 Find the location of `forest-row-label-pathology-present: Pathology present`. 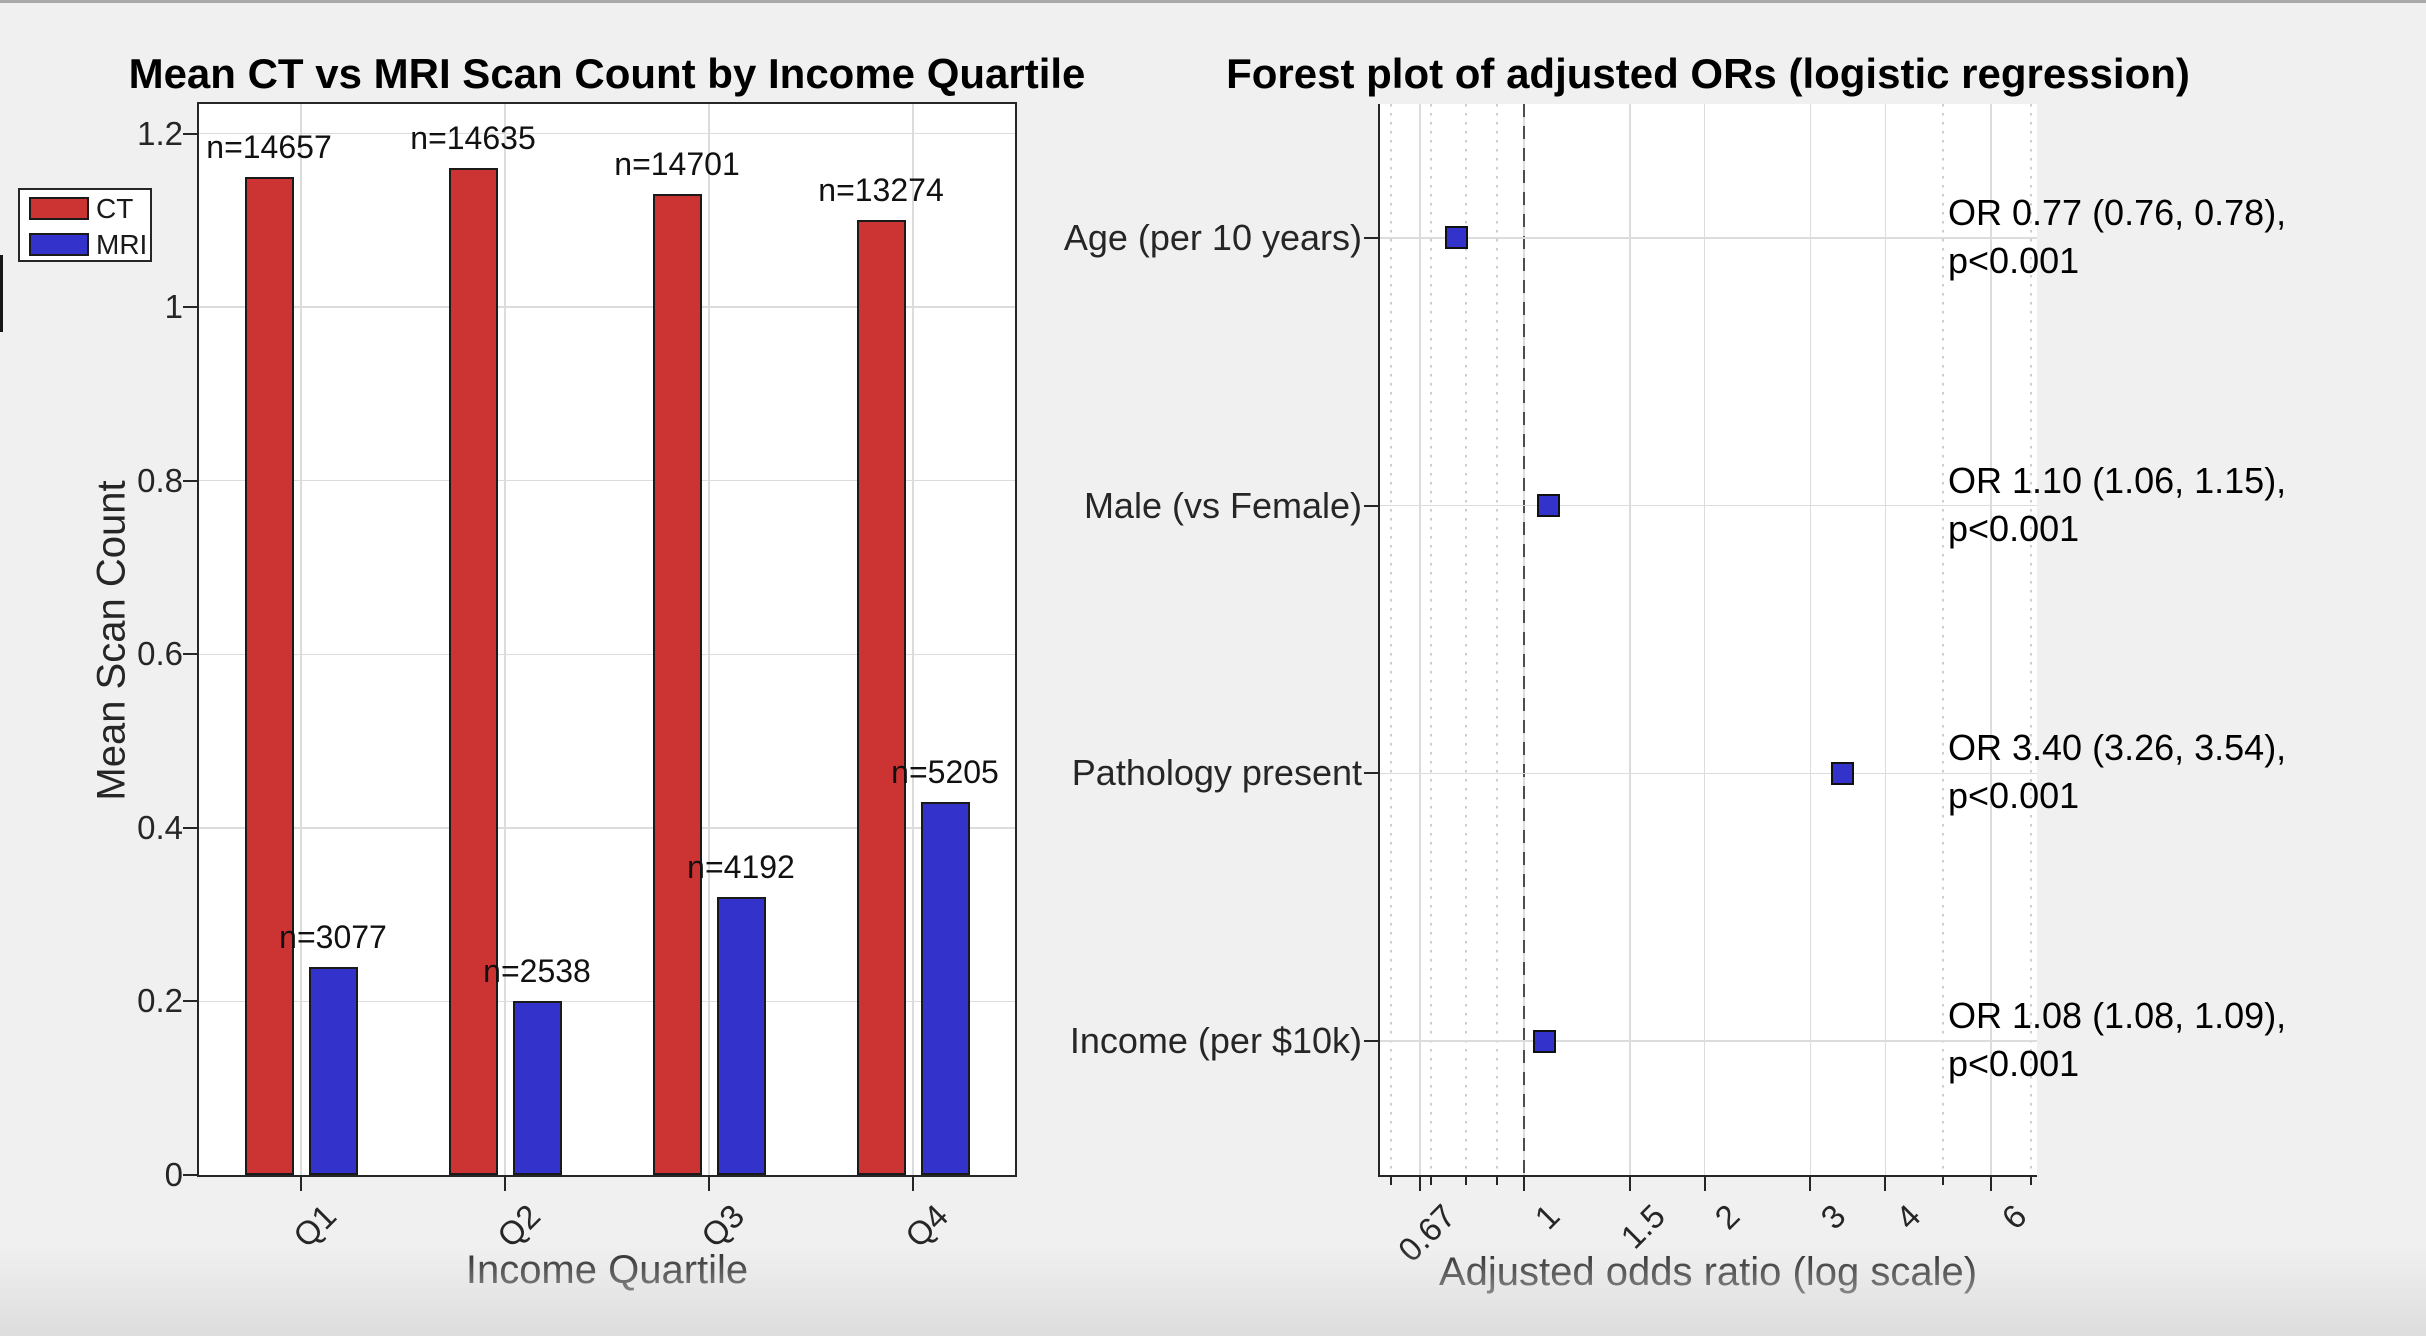

forest-row-label-pathology-present: Pathology present is located at coordinates (1216, 773).